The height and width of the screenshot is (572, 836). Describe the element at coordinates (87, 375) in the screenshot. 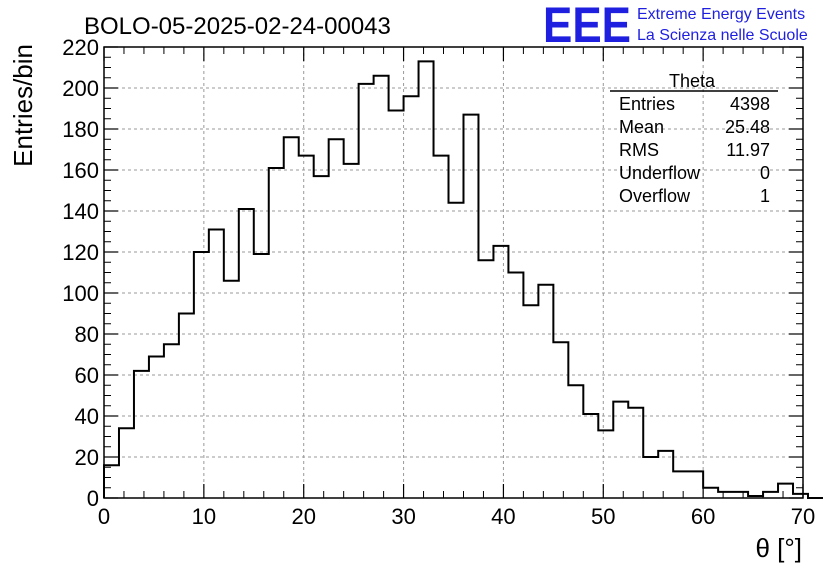

I see `y-tick-label: 60` at that location.